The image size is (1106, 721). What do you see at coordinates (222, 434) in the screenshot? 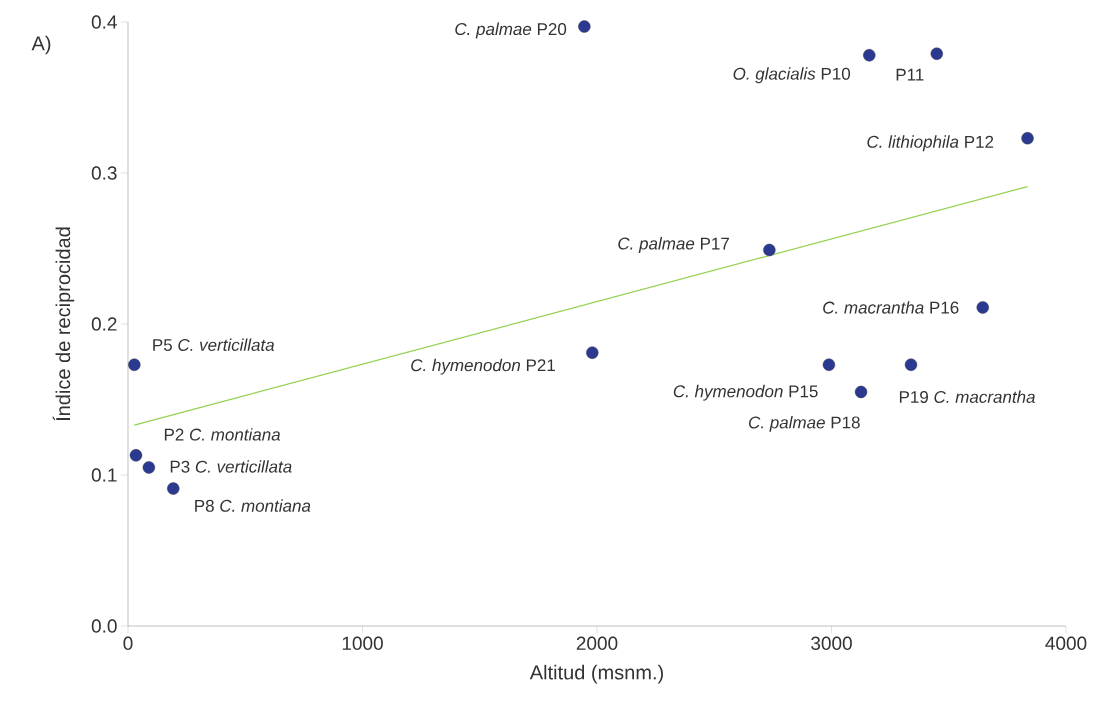
I see `annotation: P2 C. montiana` at bounding box center [222, 434].